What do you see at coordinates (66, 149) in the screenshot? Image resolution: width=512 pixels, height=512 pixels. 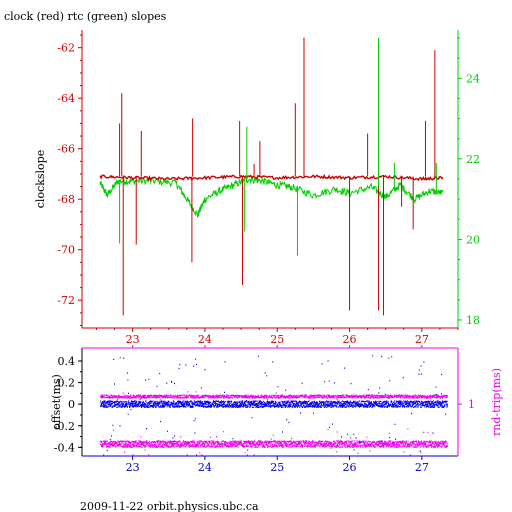 I see `top-y-tick-label: -66` at bounding box center [66, 149].